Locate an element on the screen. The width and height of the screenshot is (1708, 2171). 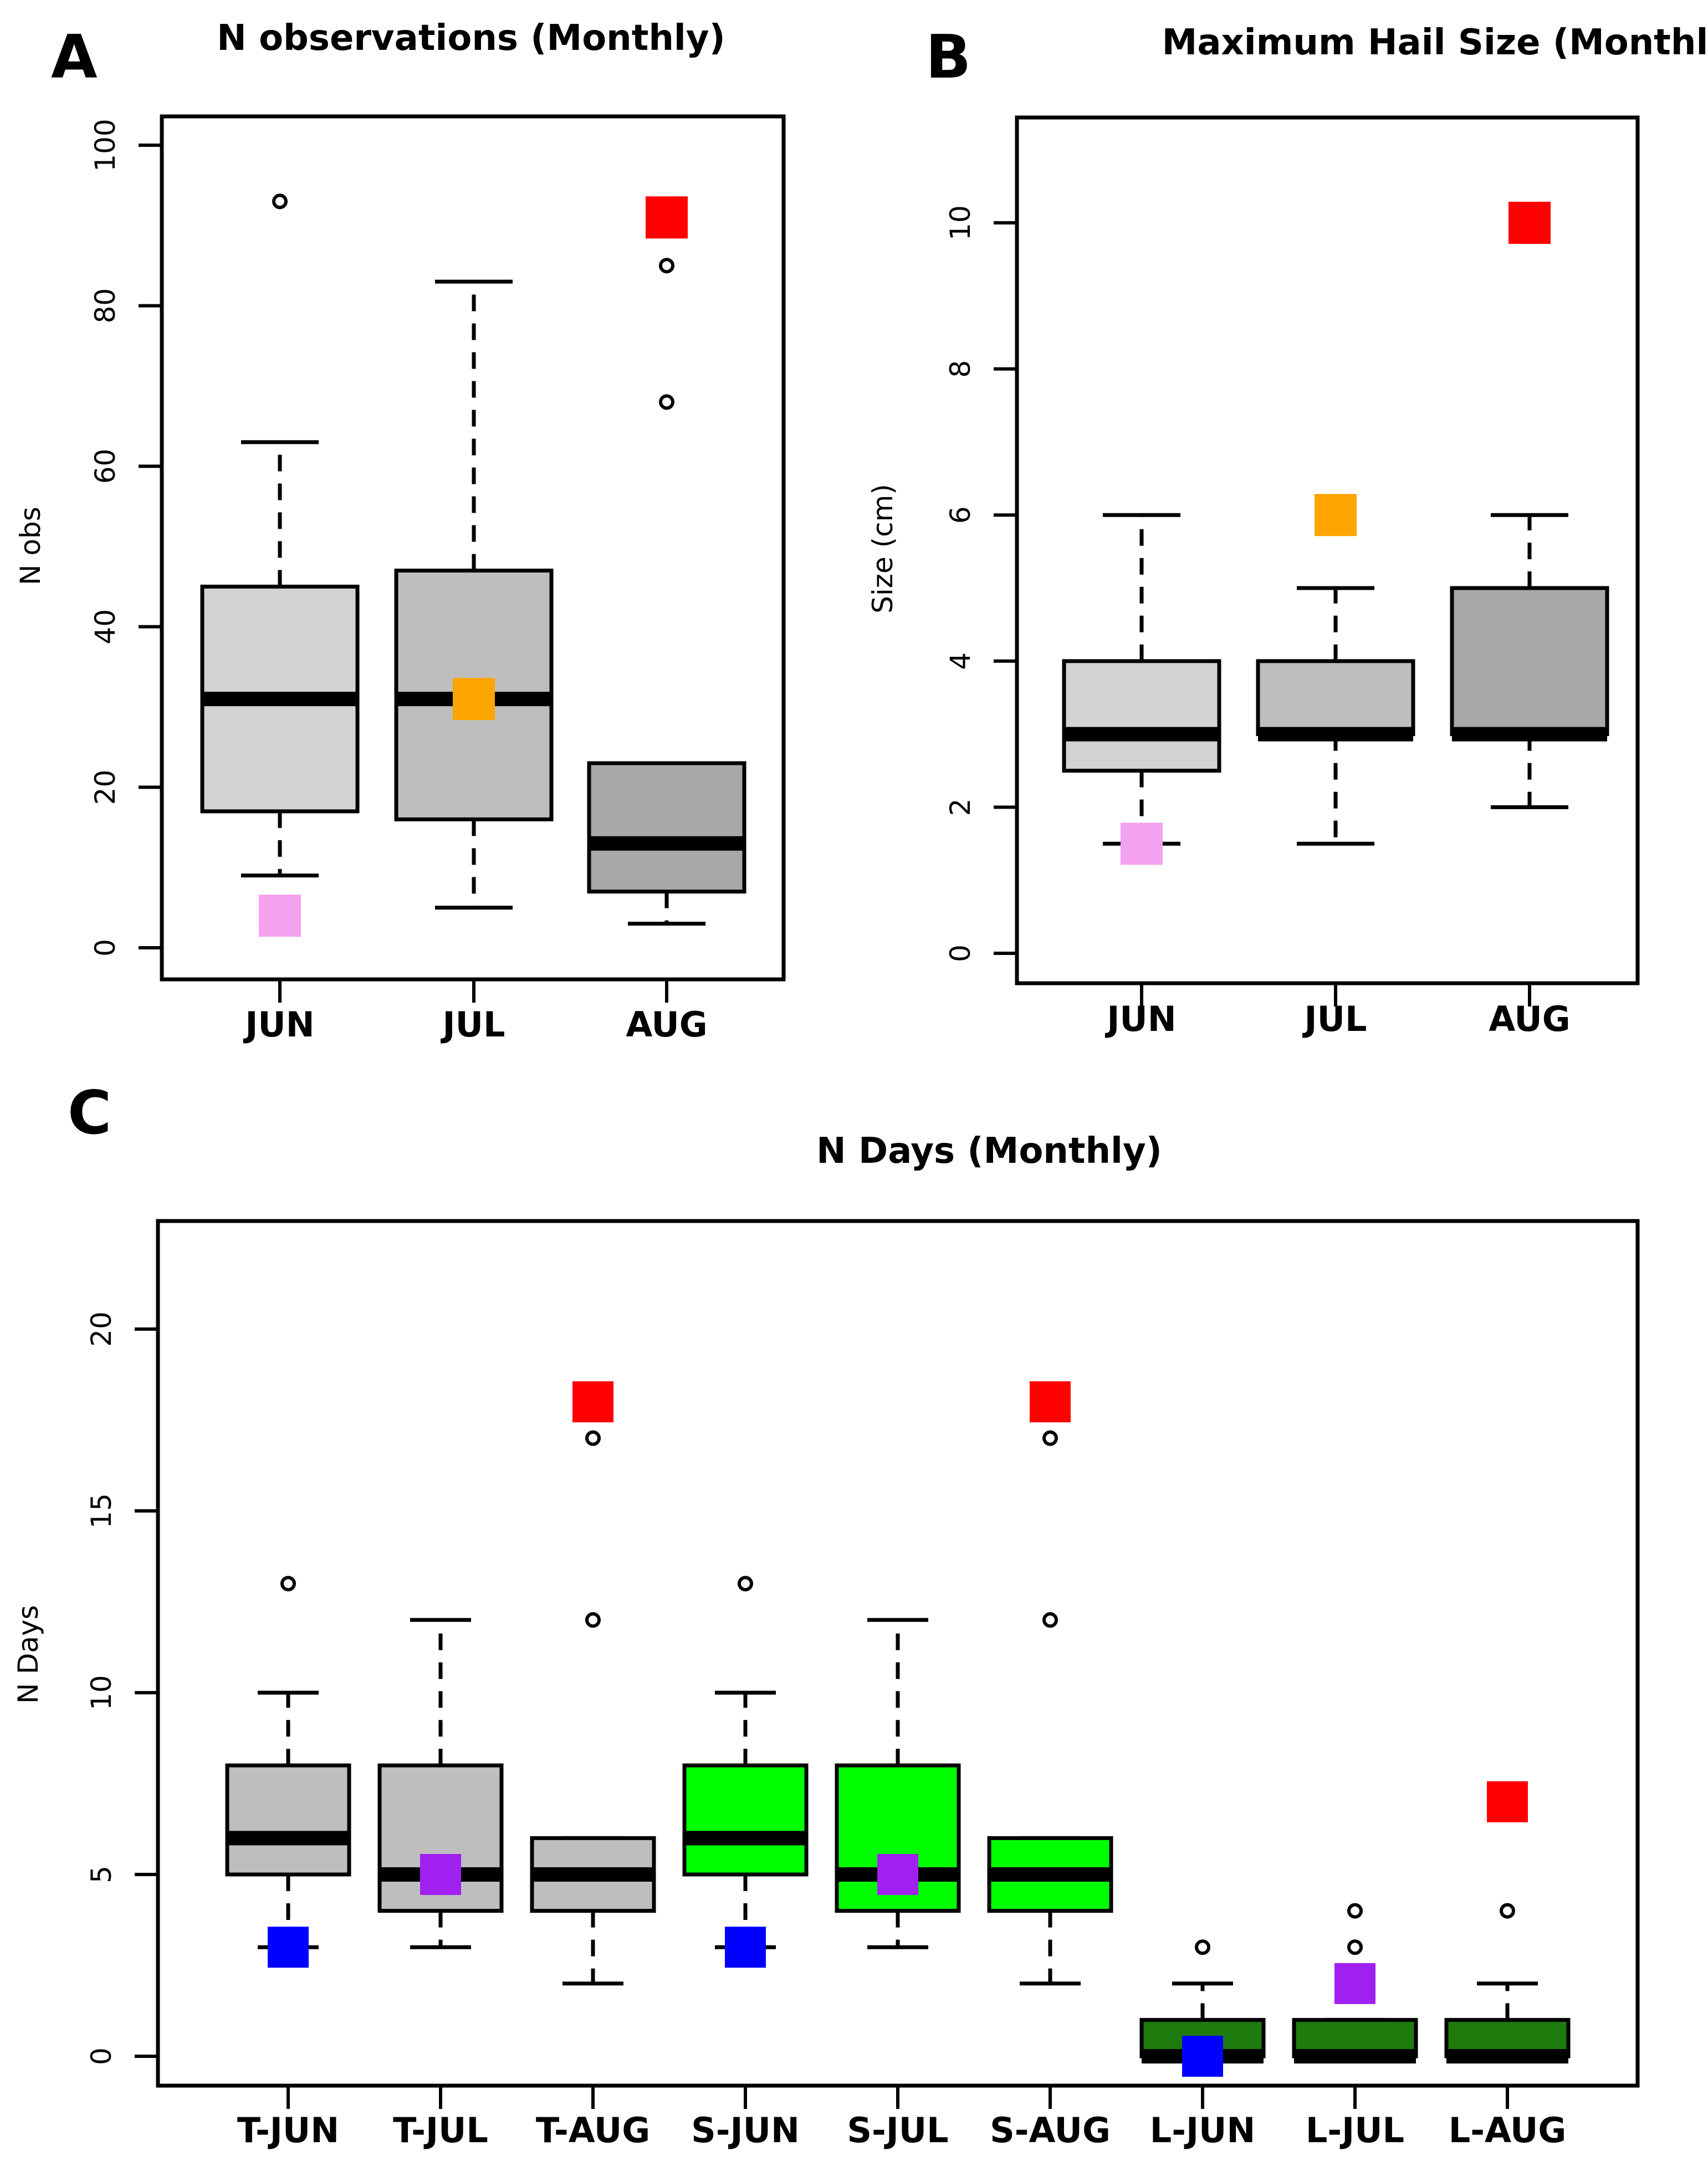
panel-c-y-tick-label: 20 is located at coordinates (101, 1329).